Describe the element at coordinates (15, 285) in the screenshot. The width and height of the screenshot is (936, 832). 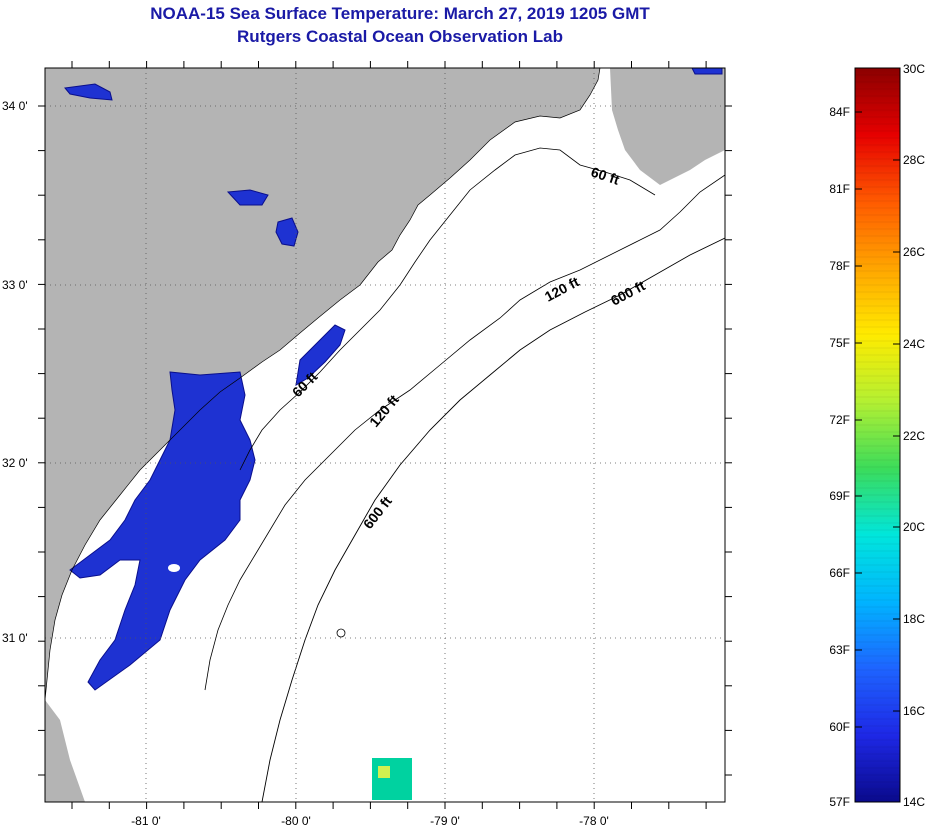
I see `lat-label: 33 0'` at that location.